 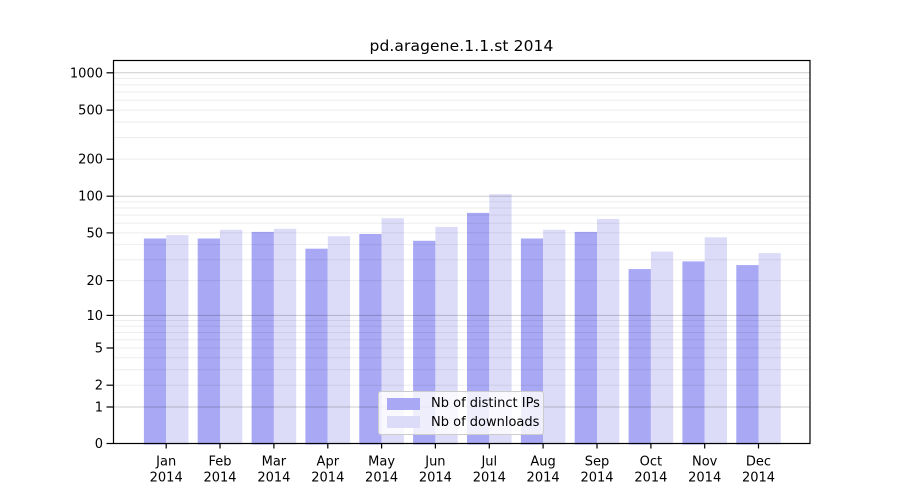 I want to click on bar-nb-of-downloads-jun, so click(x=446, y=335).